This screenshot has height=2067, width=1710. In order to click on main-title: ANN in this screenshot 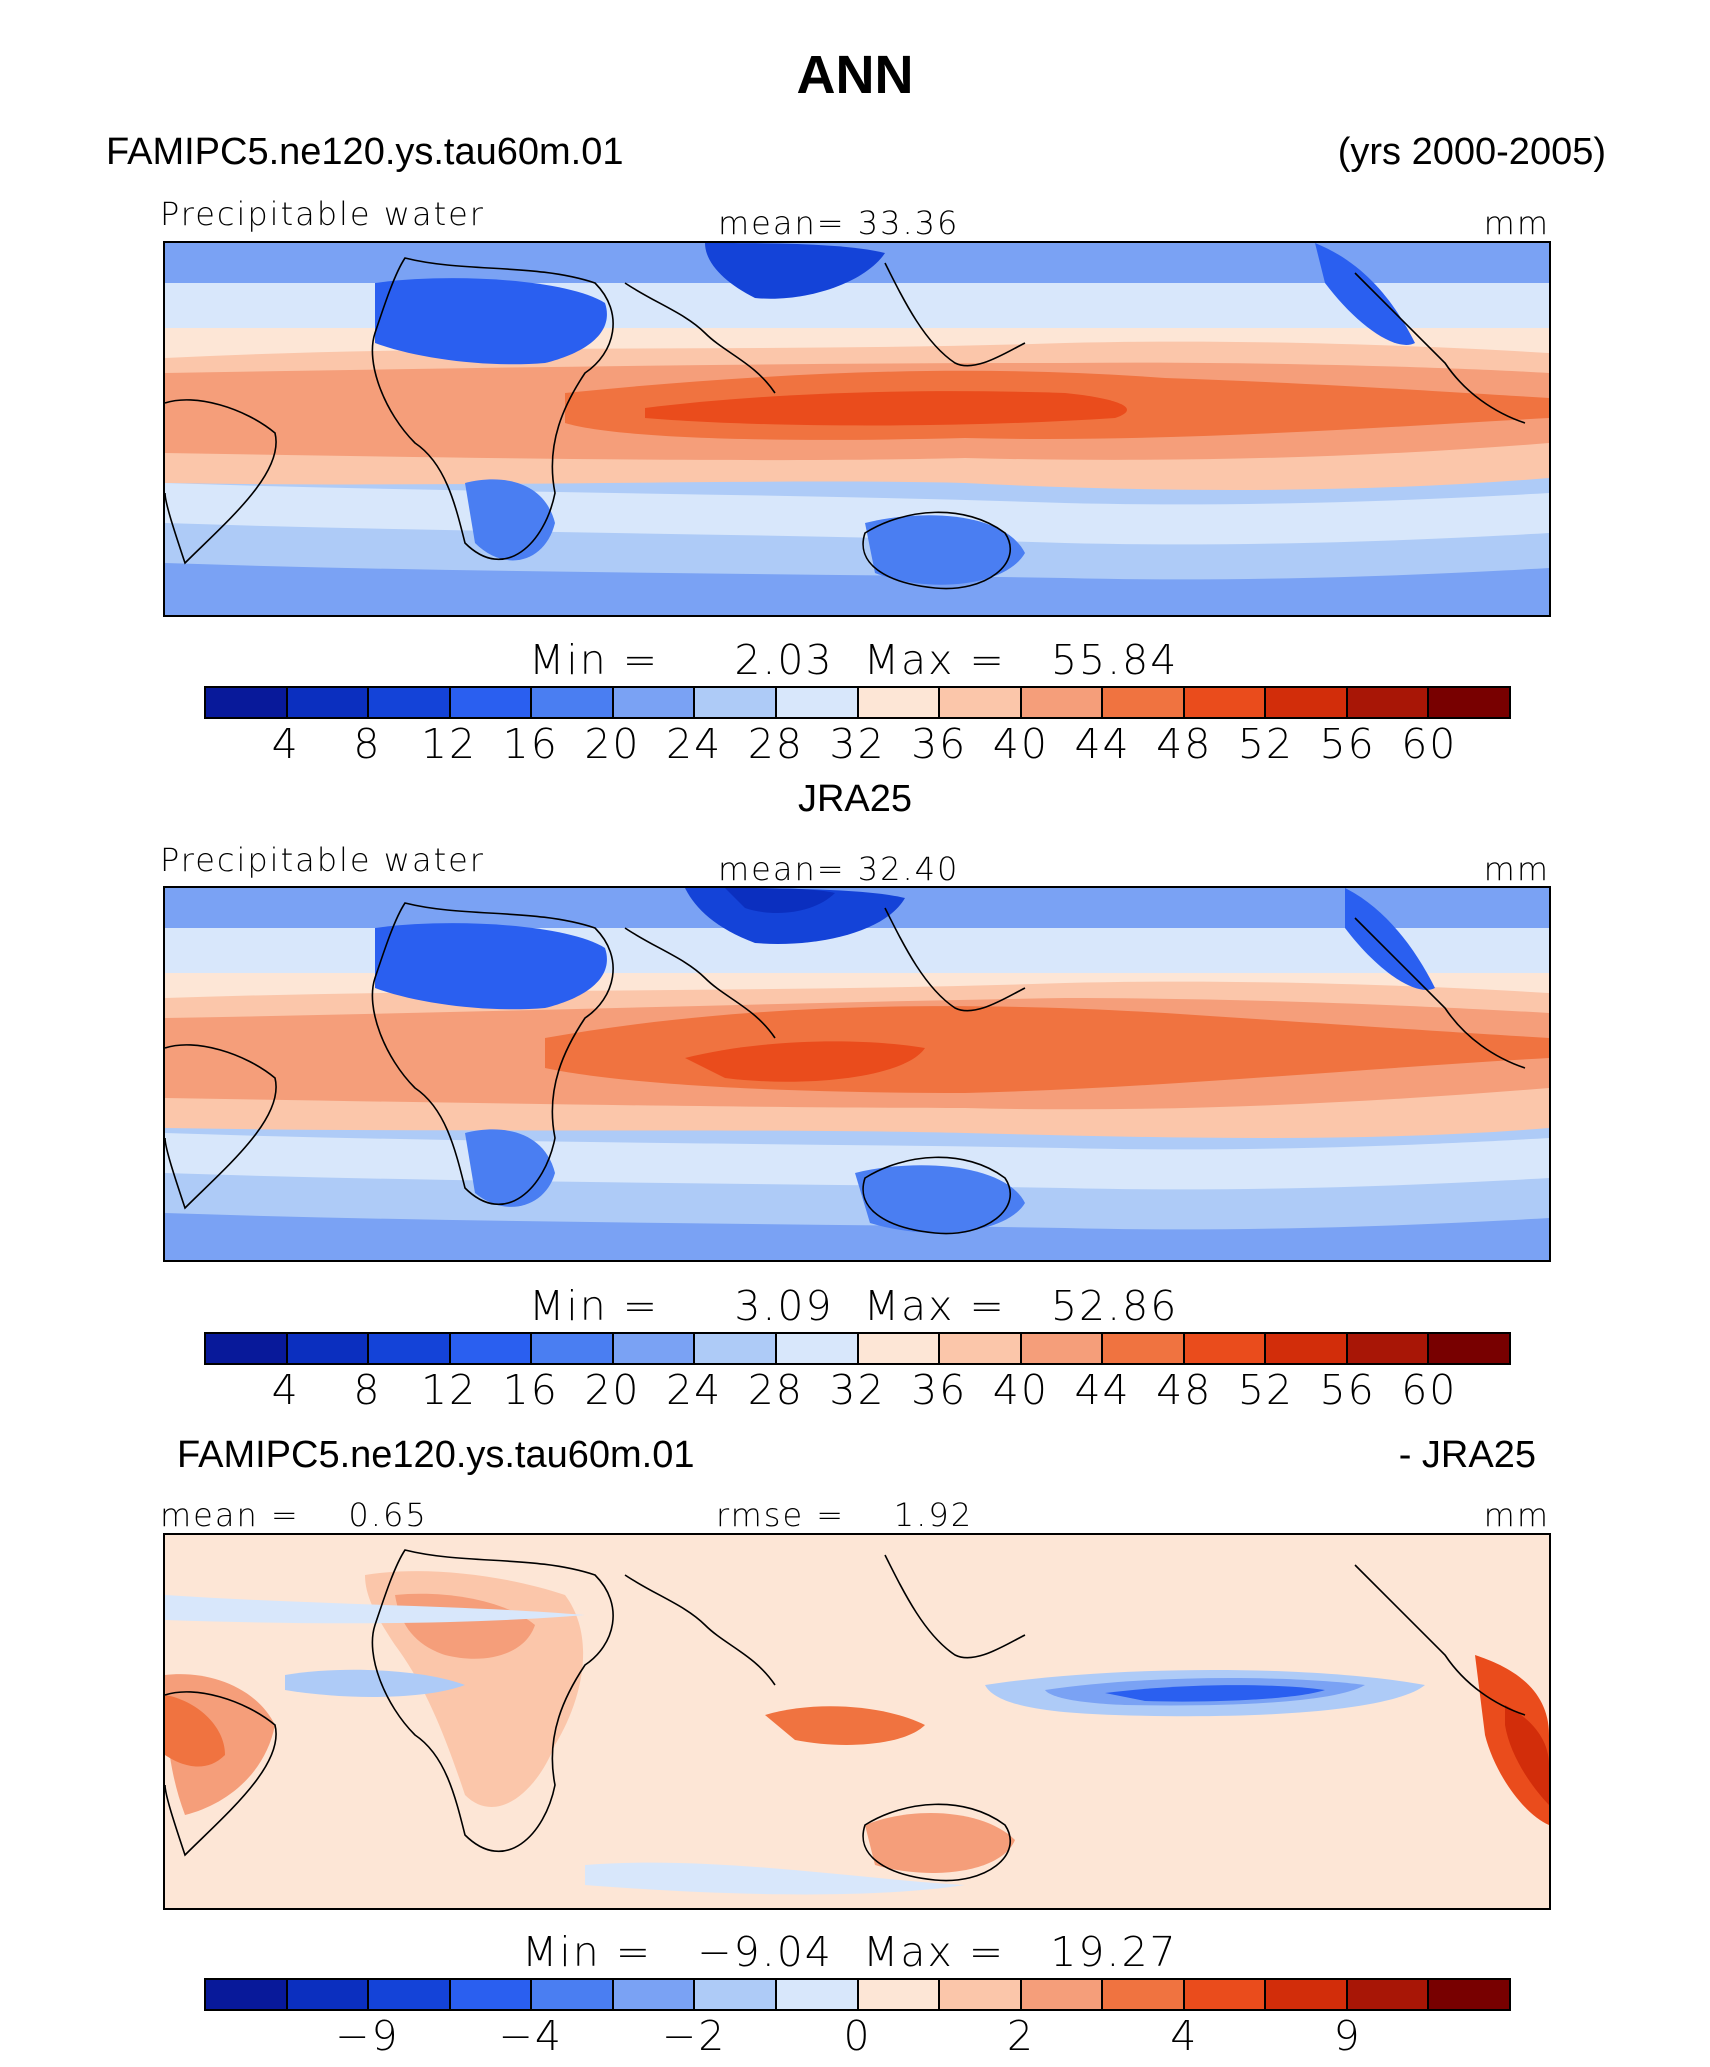, I will do `click(855, 75)`.